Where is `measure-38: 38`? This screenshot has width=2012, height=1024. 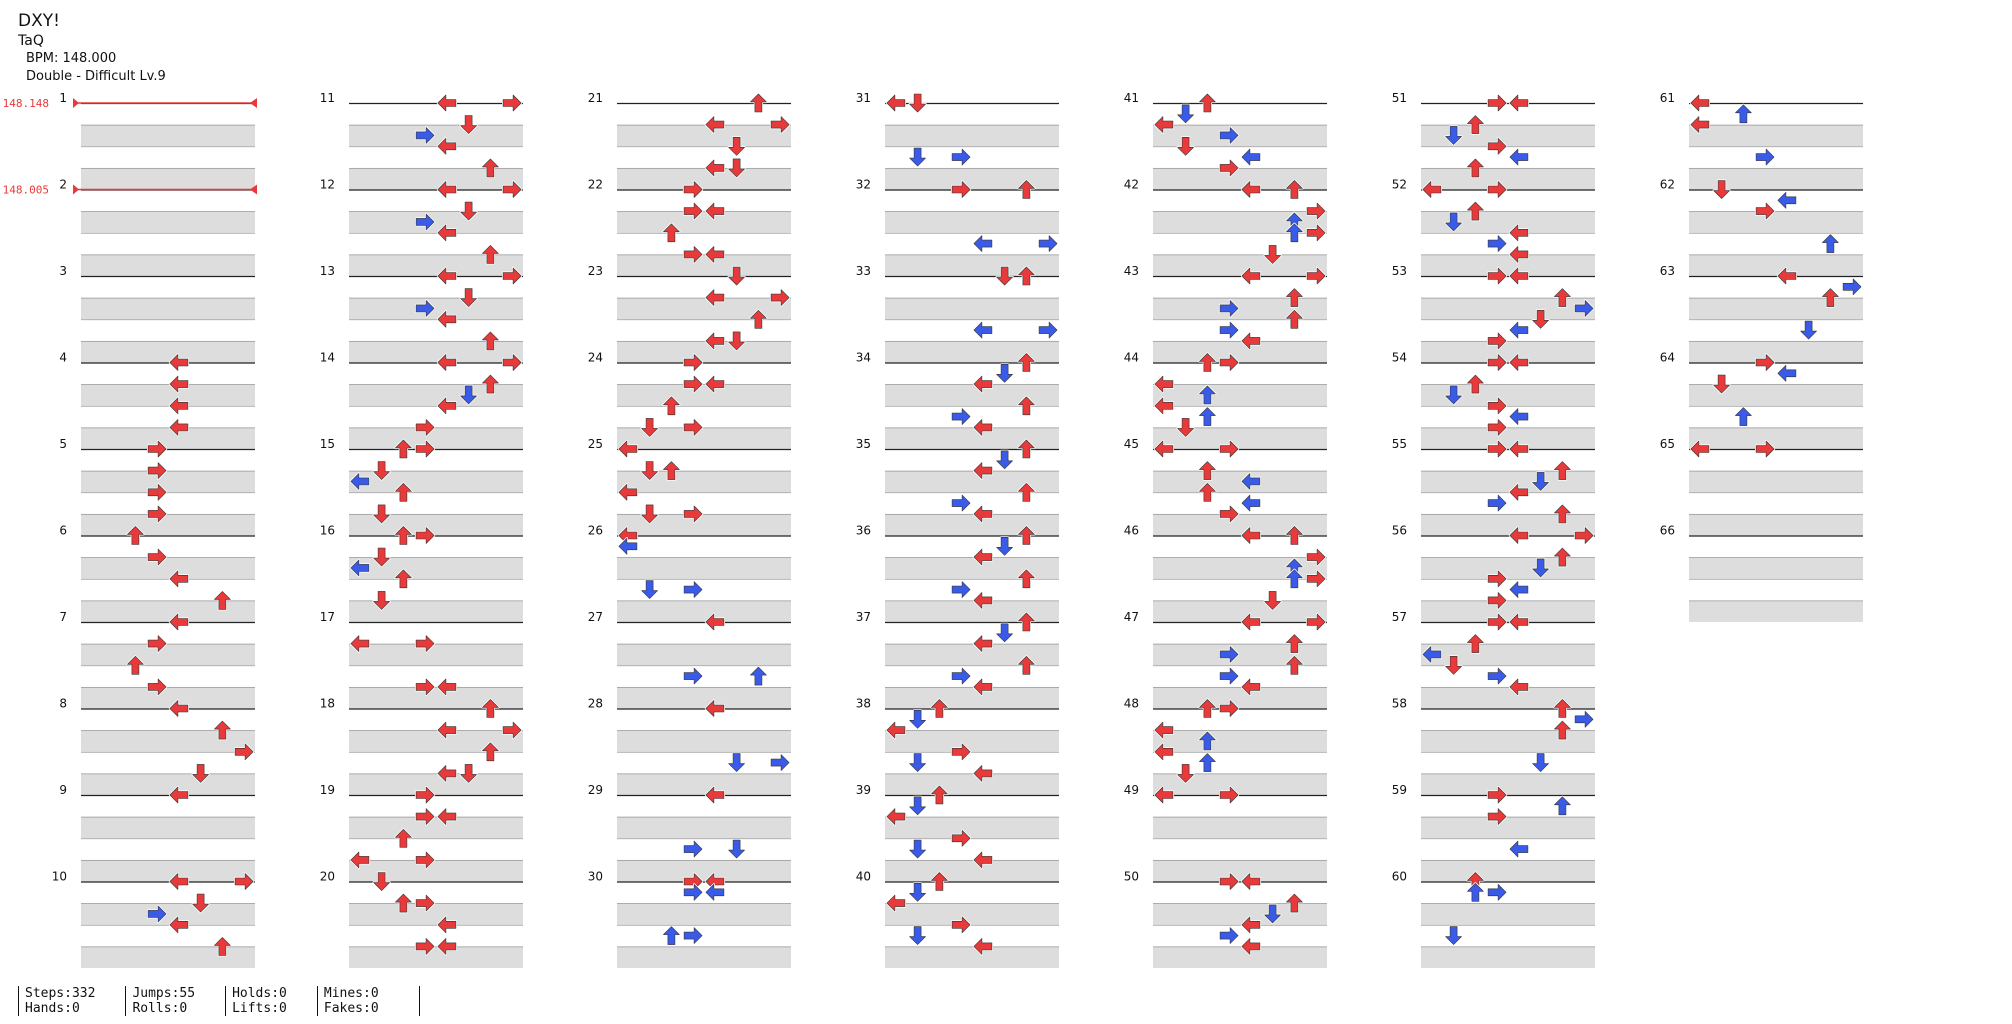 measure-38: 38 is located at coordinates (957, 746).